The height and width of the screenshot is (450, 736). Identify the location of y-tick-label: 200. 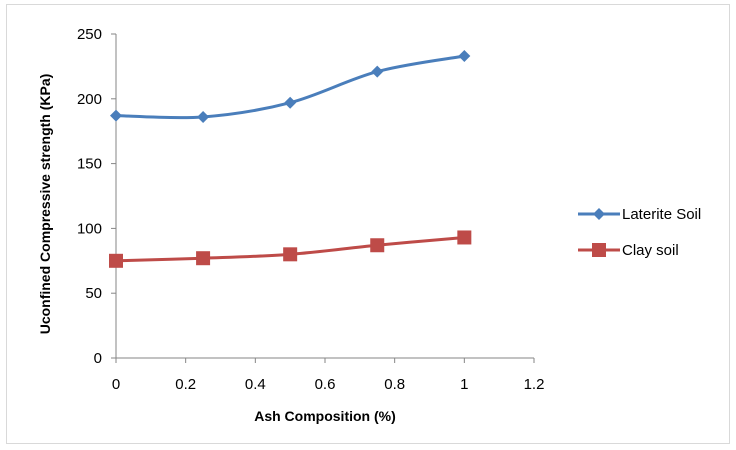
(89, 99).